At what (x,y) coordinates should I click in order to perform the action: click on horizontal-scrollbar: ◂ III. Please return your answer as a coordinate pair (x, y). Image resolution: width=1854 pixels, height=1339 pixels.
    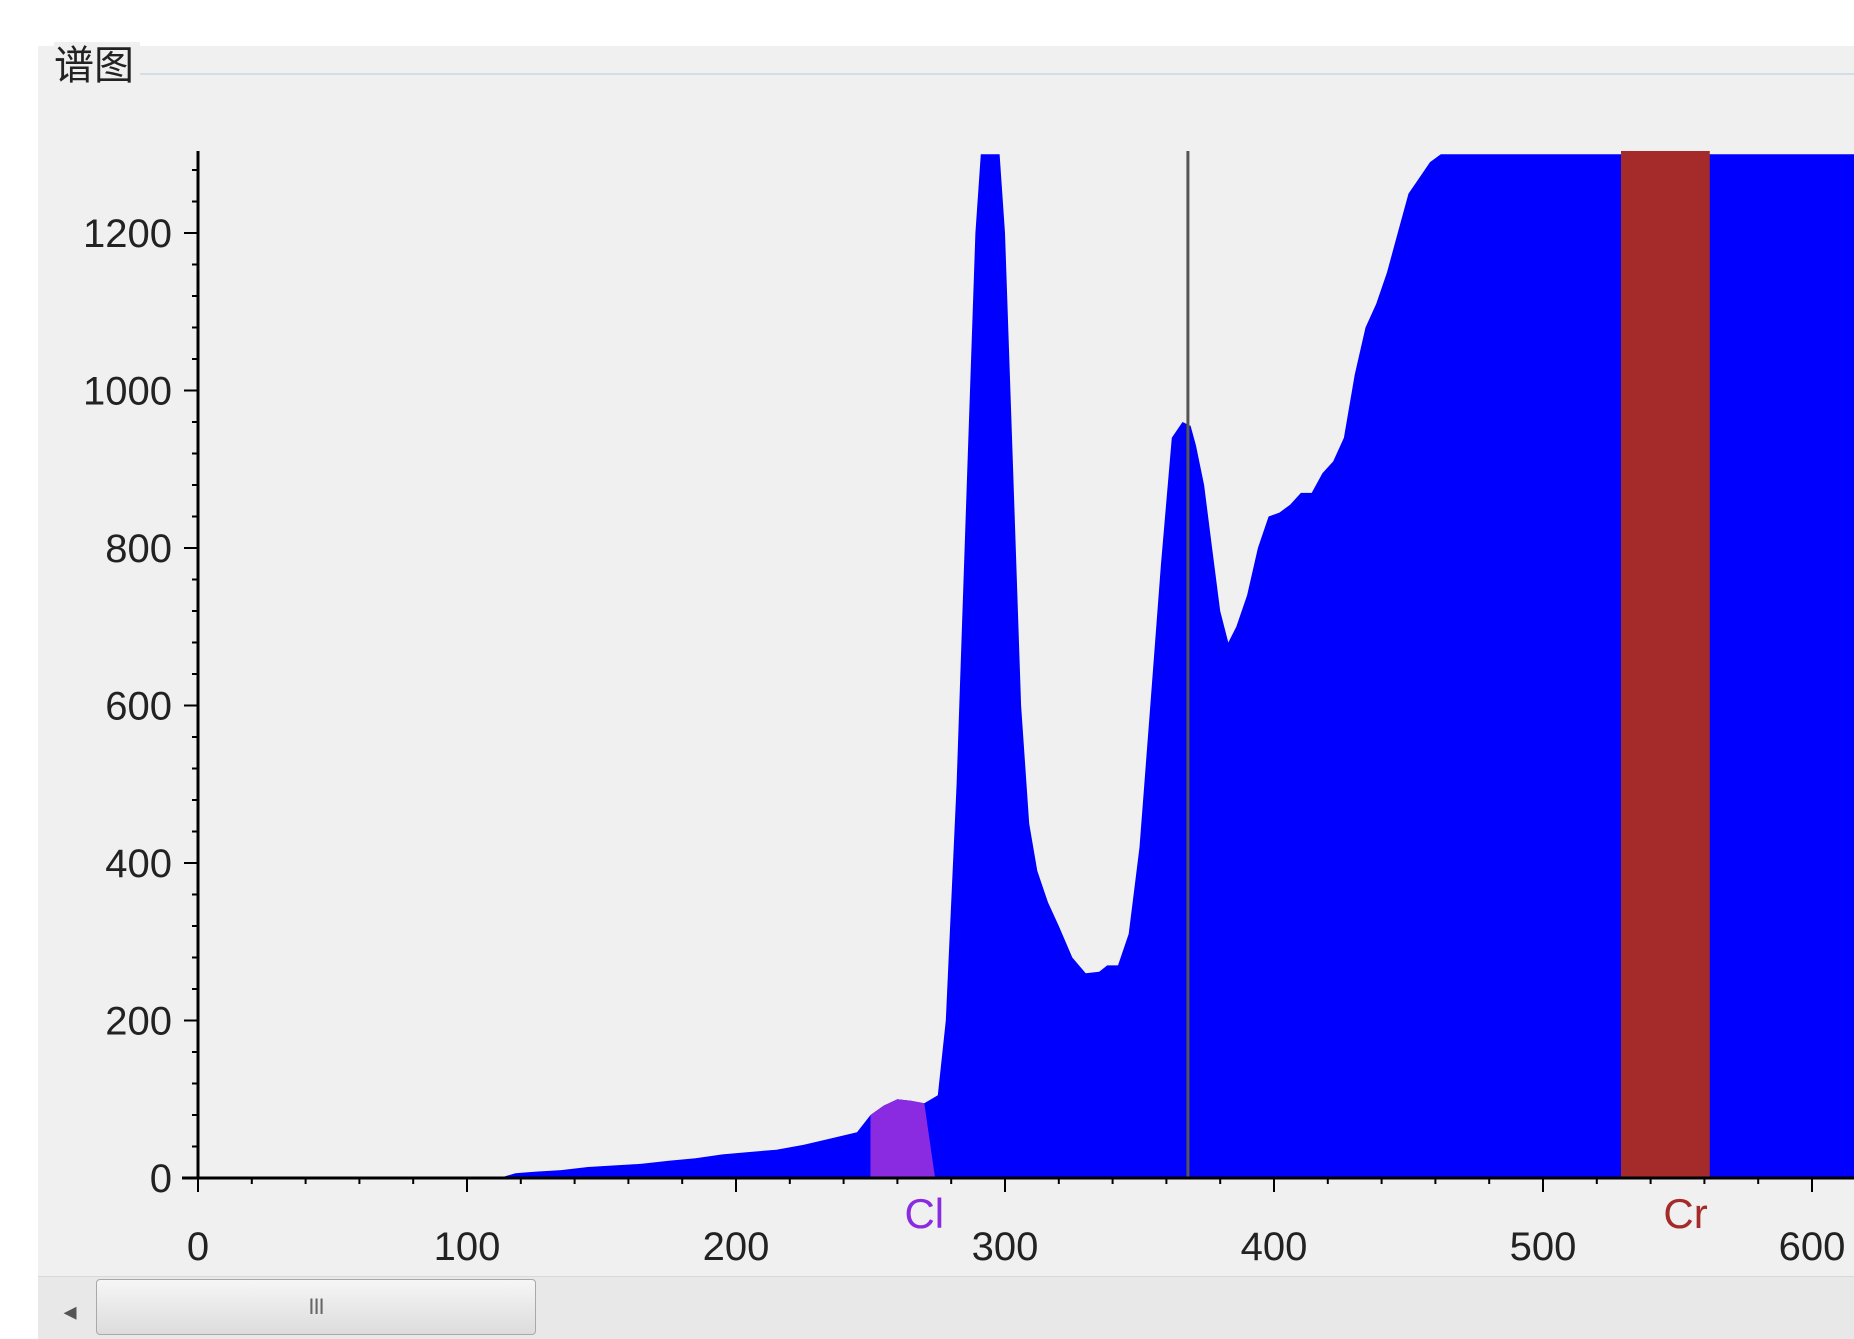
    Looking at the image, I should click on (946, 1307).